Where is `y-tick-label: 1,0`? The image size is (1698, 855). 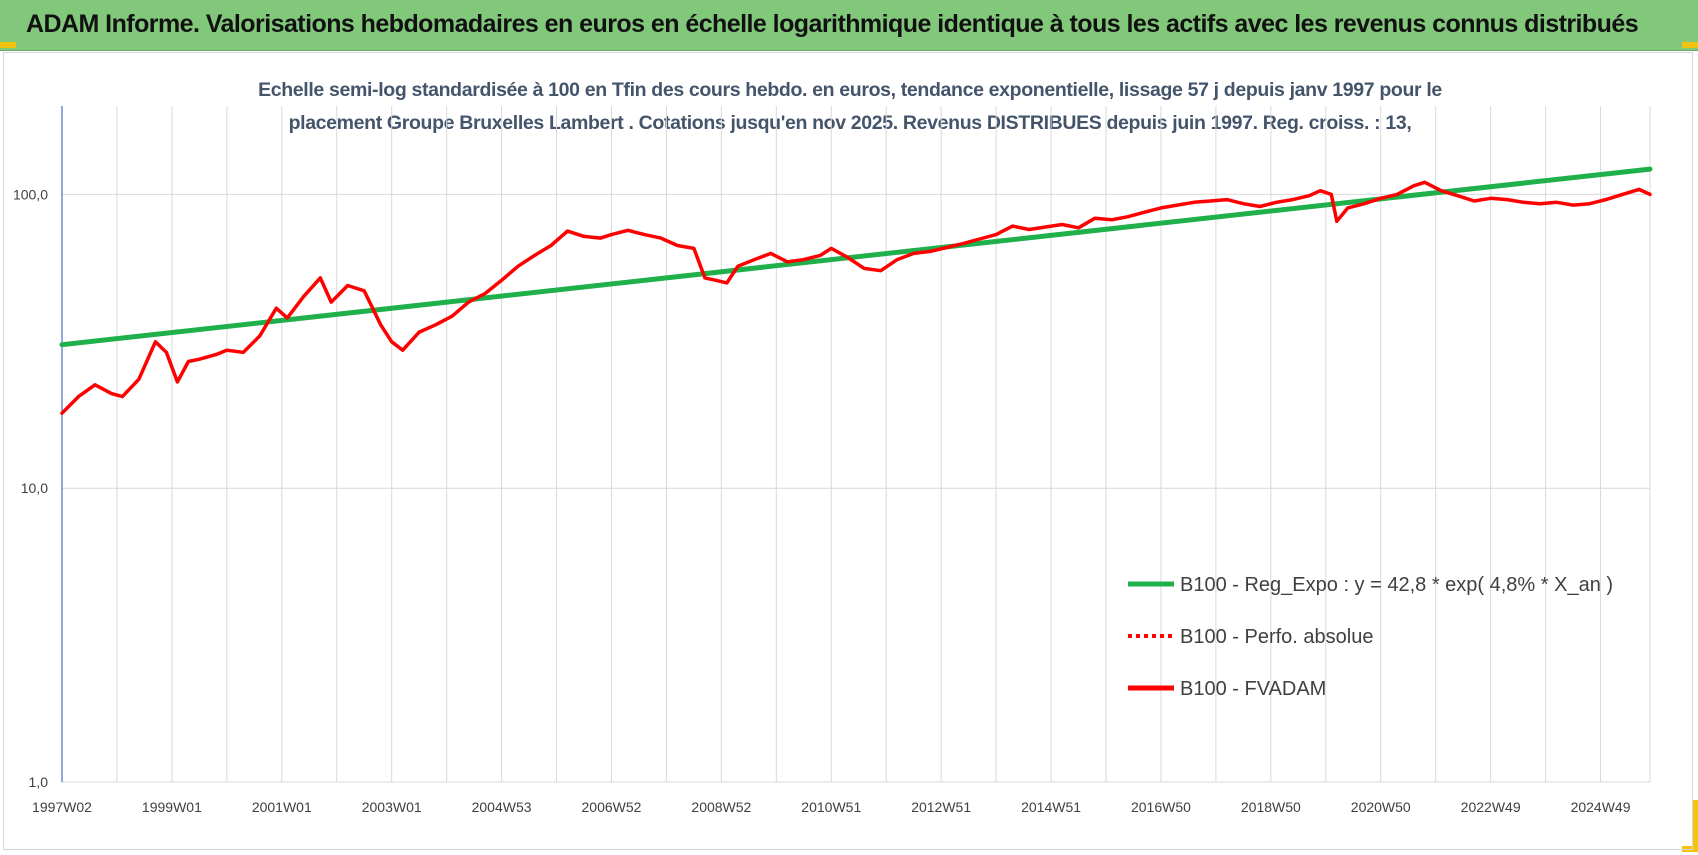 y-tick-label: 1,0 is located at coordinates (39, 782).